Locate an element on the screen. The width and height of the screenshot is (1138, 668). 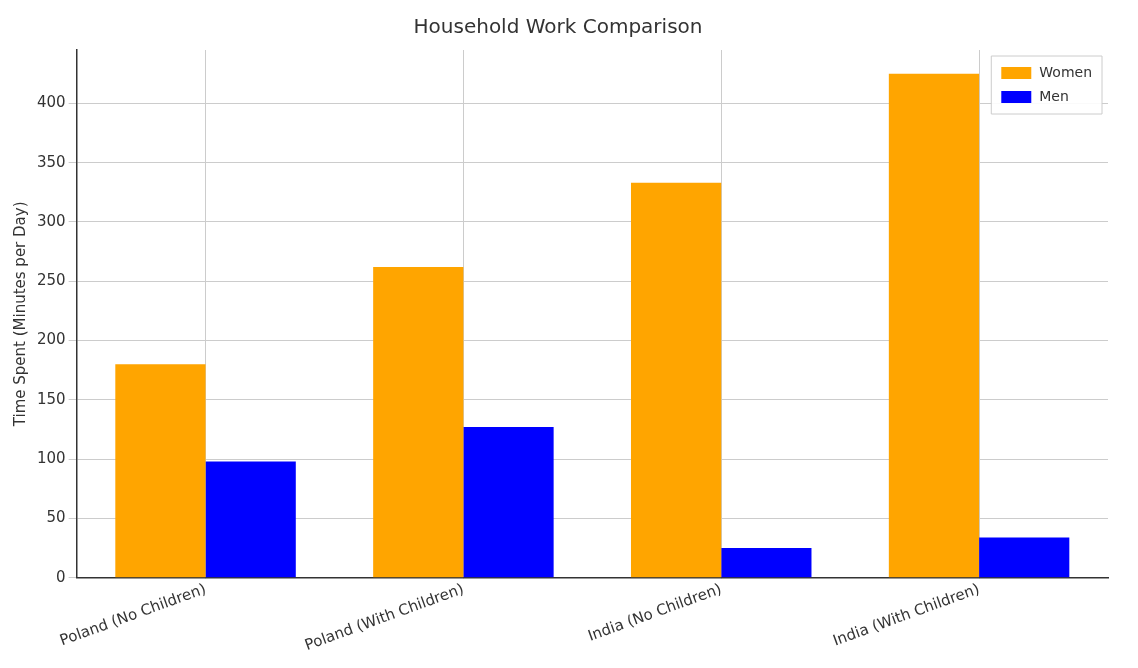
y-tick-label: 0 is located at coordinates (61, 576).